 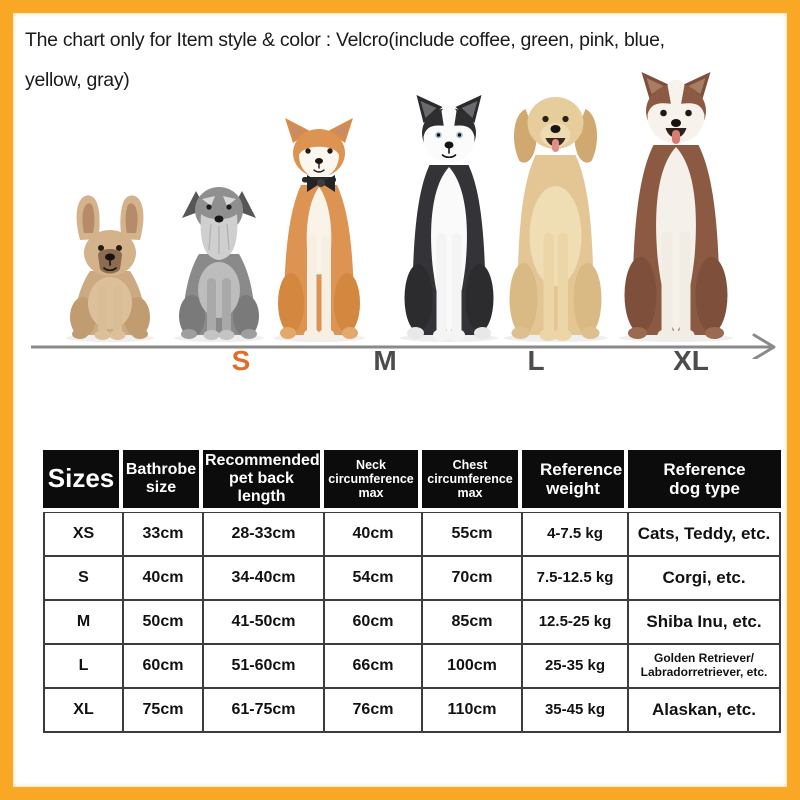 What do you see at coordinates (373, 481) in the screenshot?
I see `col-header-neck-circumference: Neck circumference max` at bounding box center [373, 481].